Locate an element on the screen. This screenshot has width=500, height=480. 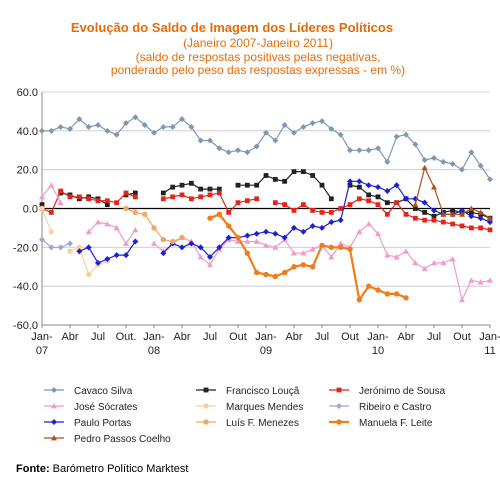
legend-item: Luís F. Menezes is located at coordinates (247, 423).